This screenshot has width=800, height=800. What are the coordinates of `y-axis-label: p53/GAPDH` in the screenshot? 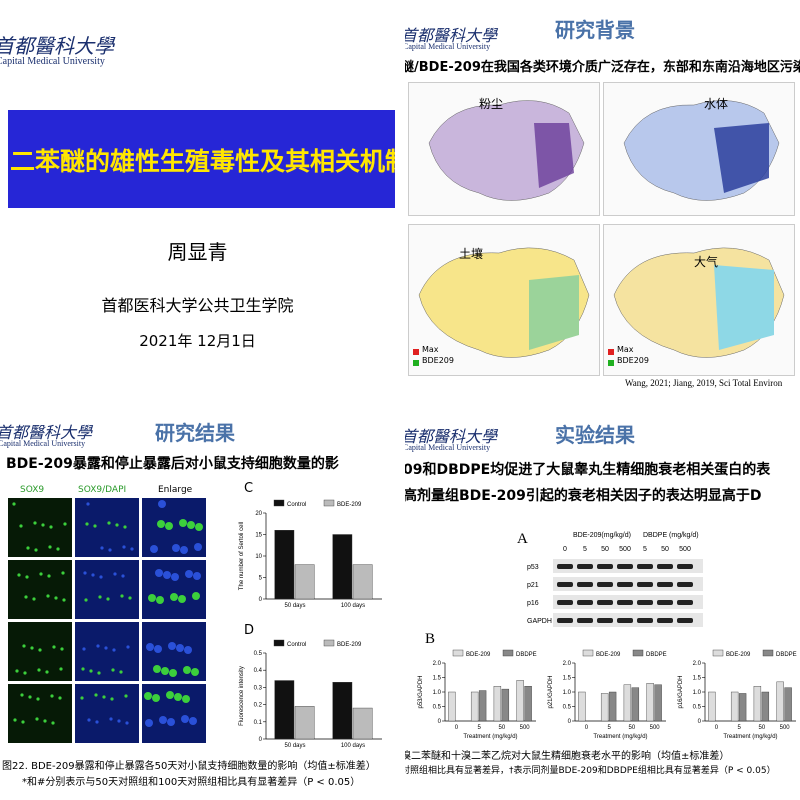 It's located at (421, 691).